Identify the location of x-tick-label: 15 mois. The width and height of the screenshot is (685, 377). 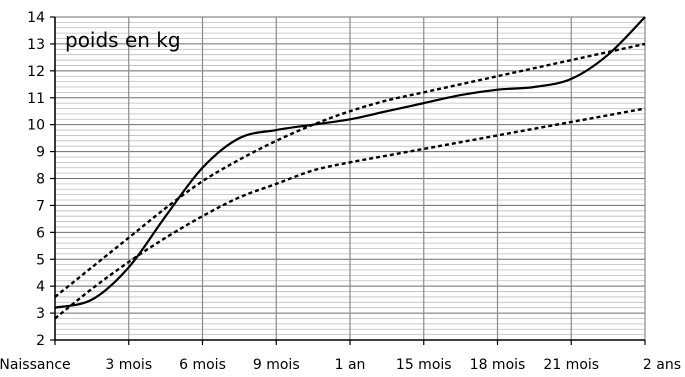
(424, 365).